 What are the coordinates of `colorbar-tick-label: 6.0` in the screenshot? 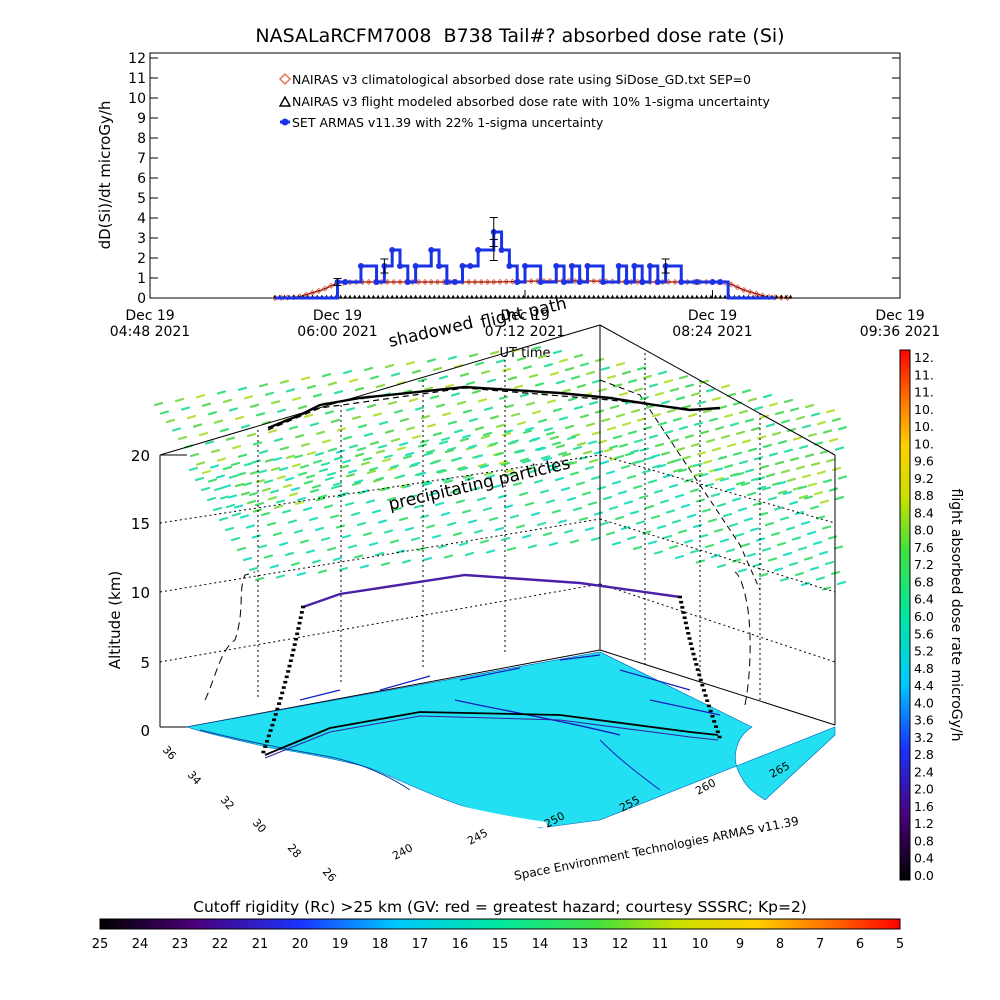 It's located at (924, 616).